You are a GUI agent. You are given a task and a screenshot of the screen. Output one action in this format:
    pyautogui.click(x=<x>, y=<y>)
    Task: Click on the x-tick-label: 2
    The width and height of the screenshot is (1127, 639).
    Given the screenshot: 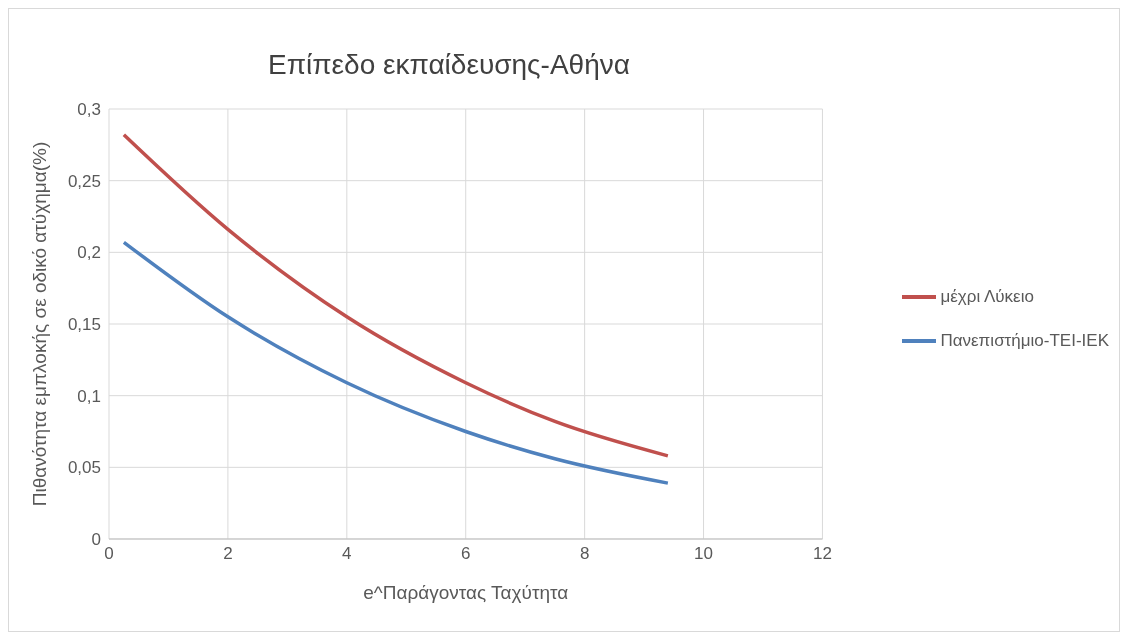 What is the action you would take?
    pyautogui.click(x=228, y=554)
    